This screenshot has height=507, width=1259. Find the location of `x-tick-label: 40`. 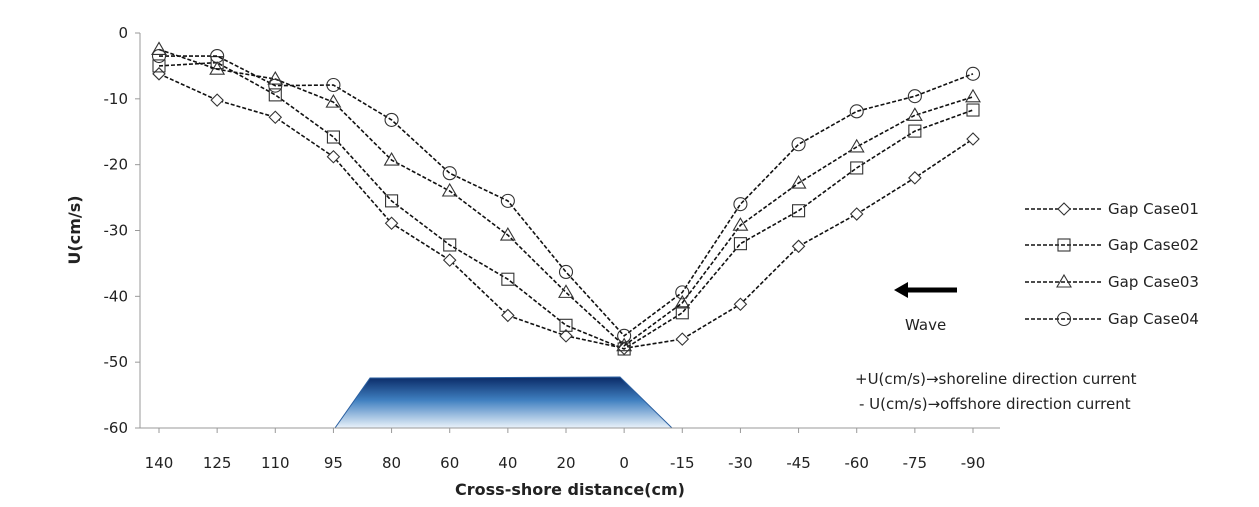

x-tick-label: 40 is located at coordinates (507, 463).